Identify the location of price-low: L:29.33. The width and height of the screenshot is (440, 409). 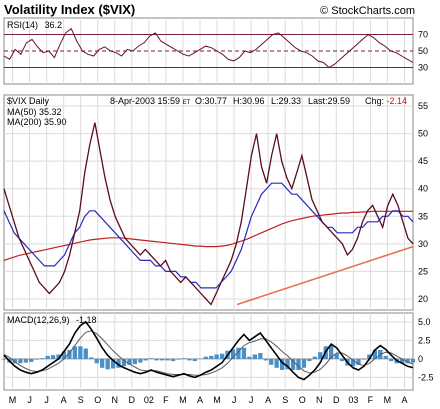
(286, 101).